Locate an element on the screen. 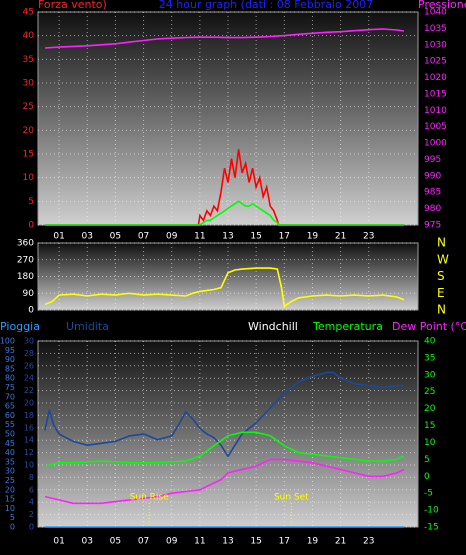 This screenshot has height=555, width=466. y2-tick-label: 35 is located at coordinates (429, 358).